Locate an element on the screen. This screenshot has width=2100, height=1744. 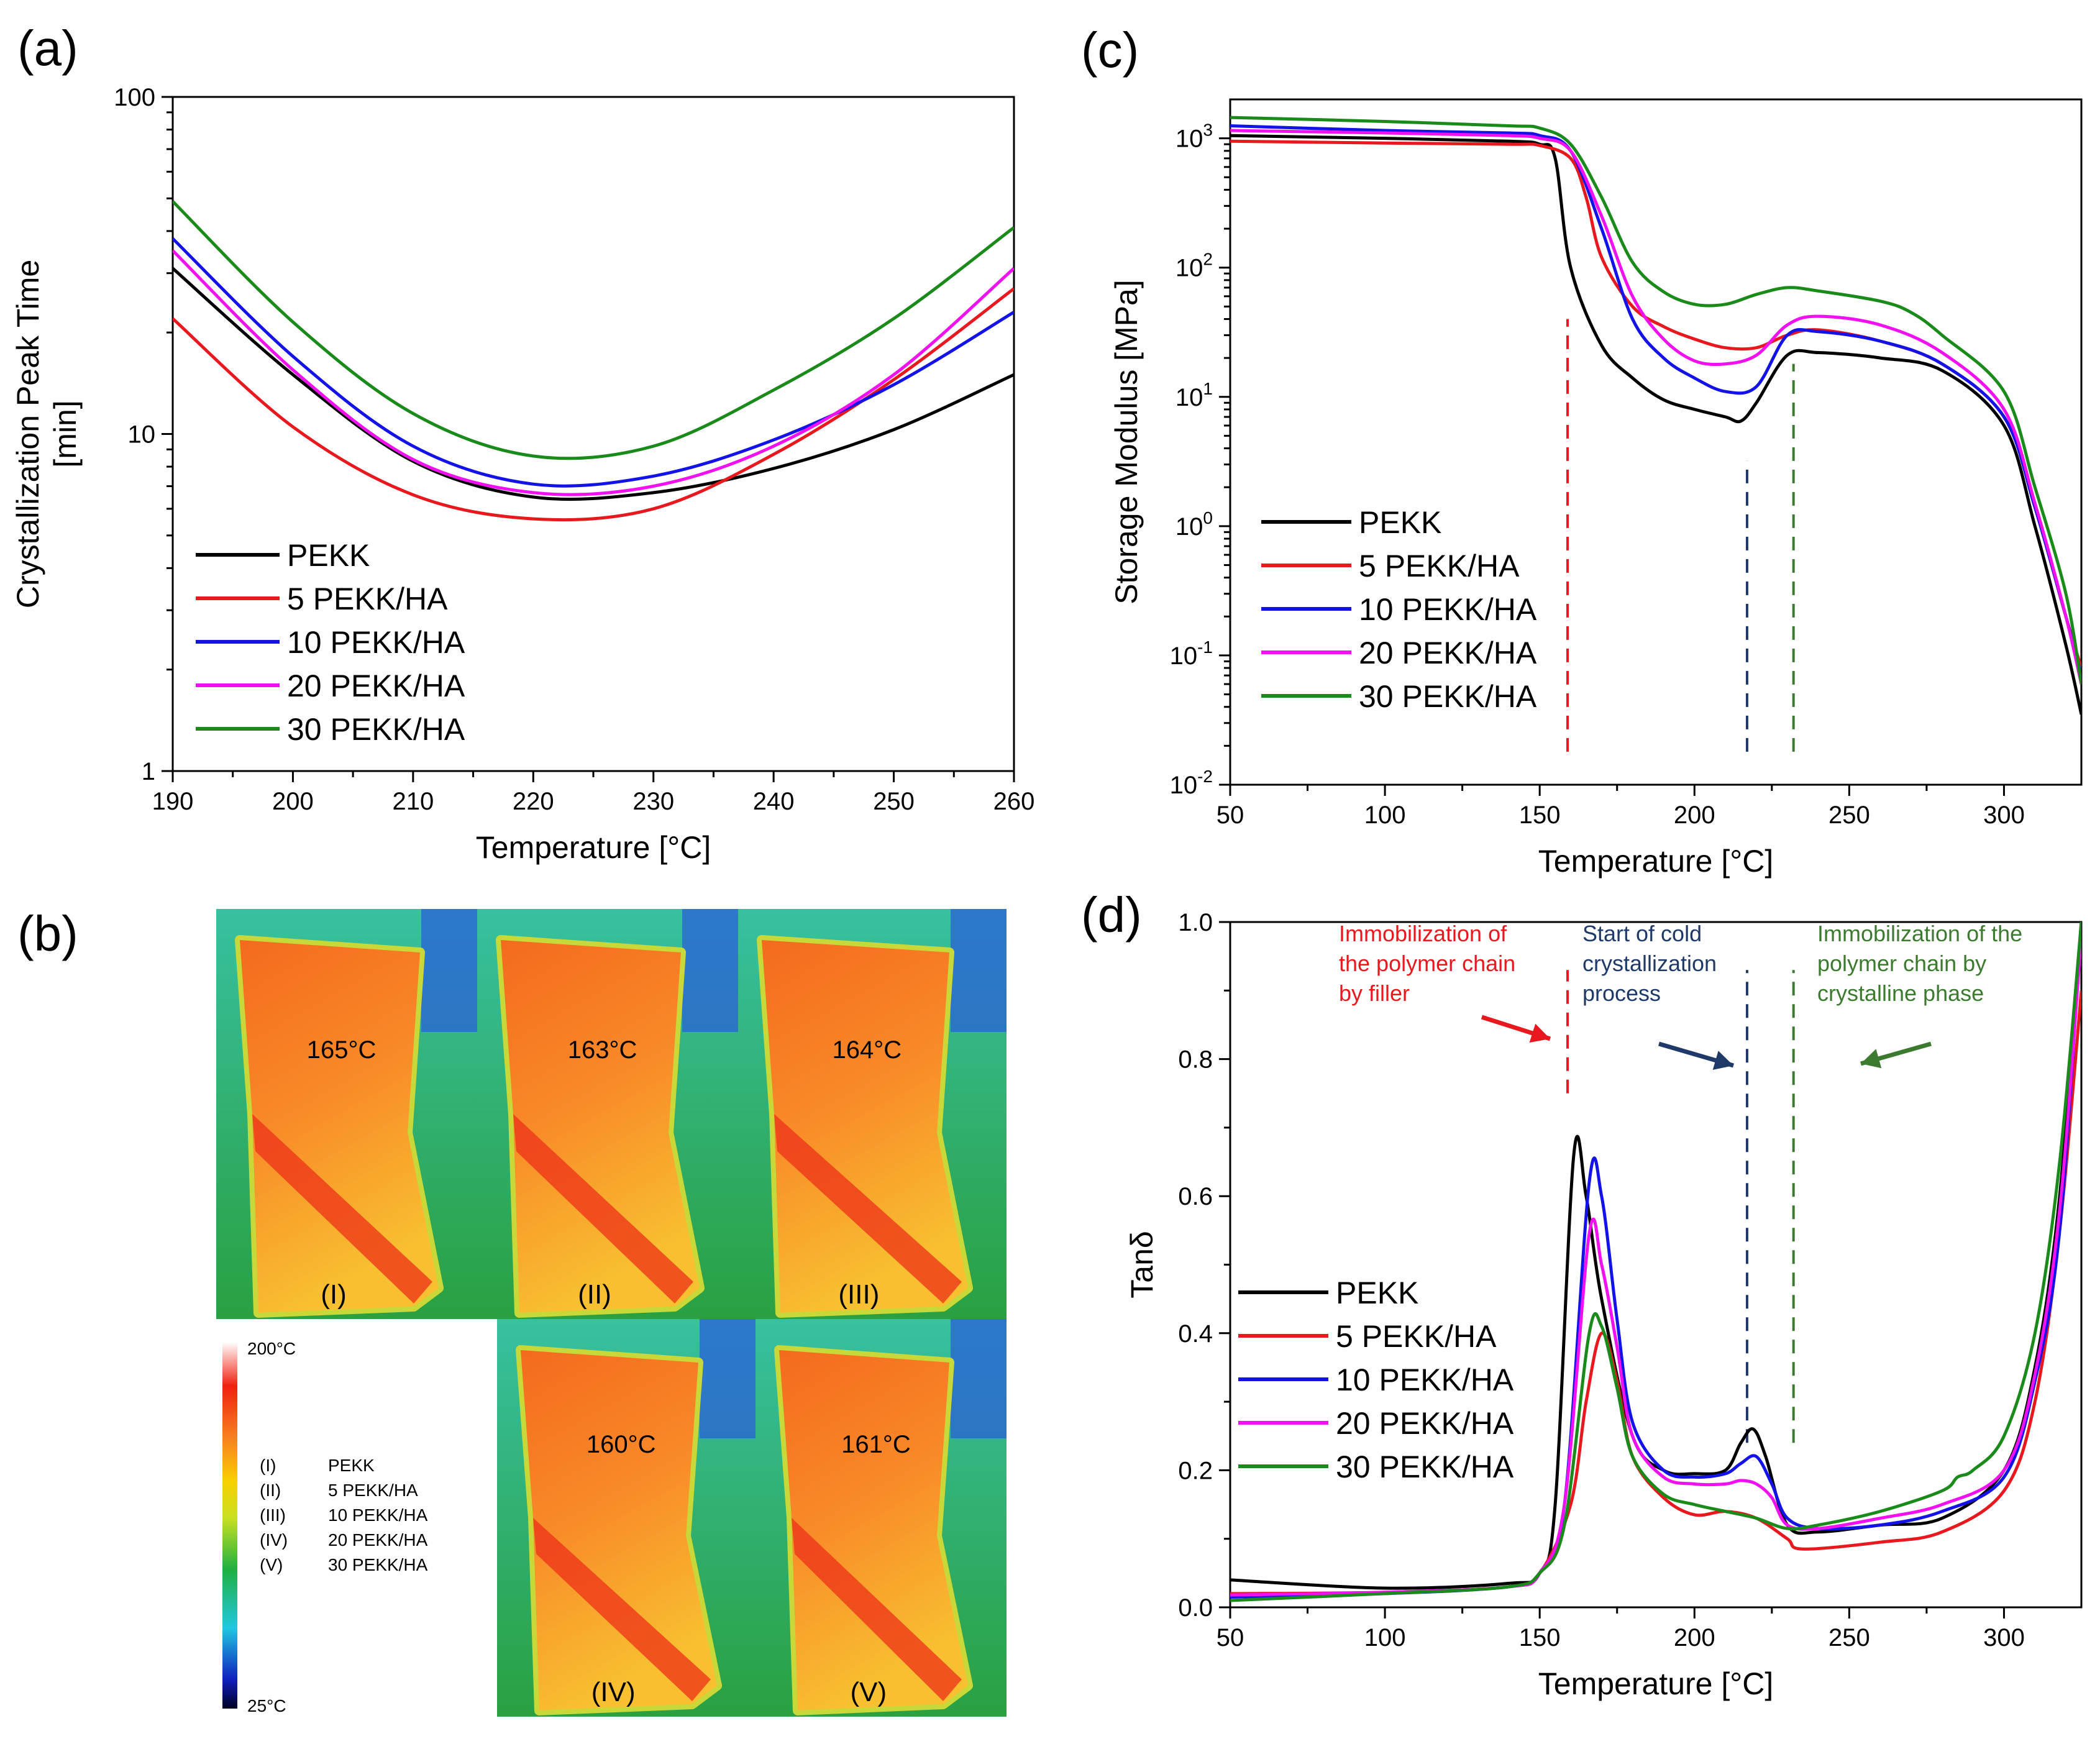
thermal-tile-0: 165°C (I) is located at coordinates (346, 1114).